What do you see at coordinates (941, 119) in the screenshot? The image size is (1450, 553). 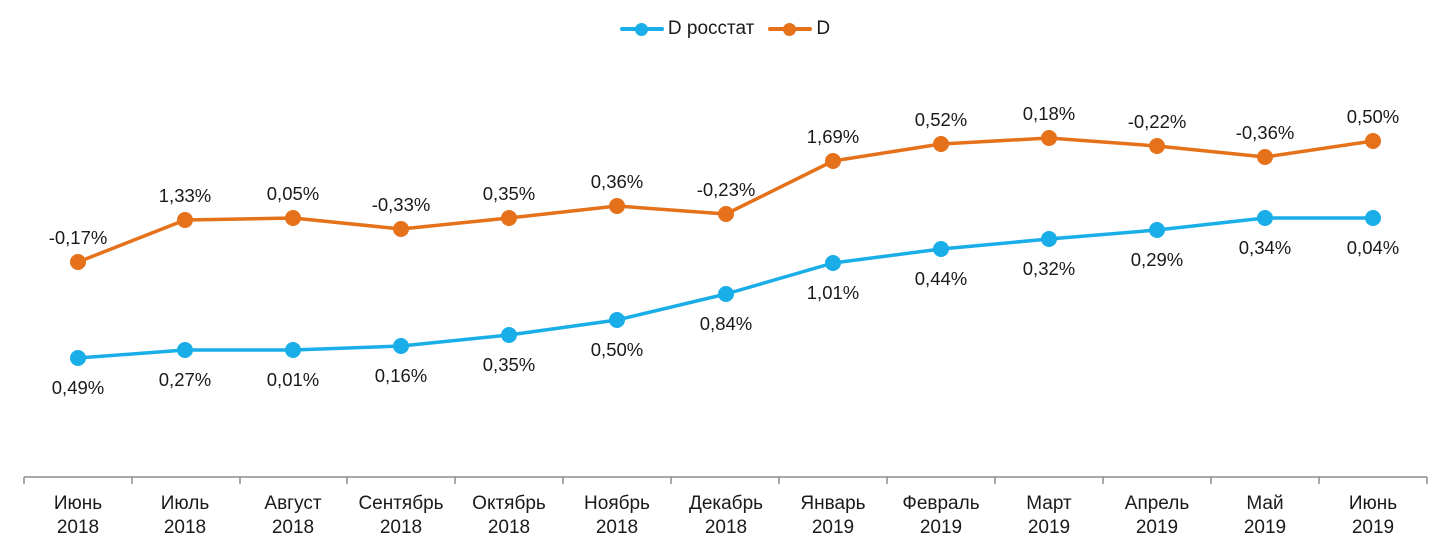 I see `data-label: 0,52%` at bounding box center [941, 119].